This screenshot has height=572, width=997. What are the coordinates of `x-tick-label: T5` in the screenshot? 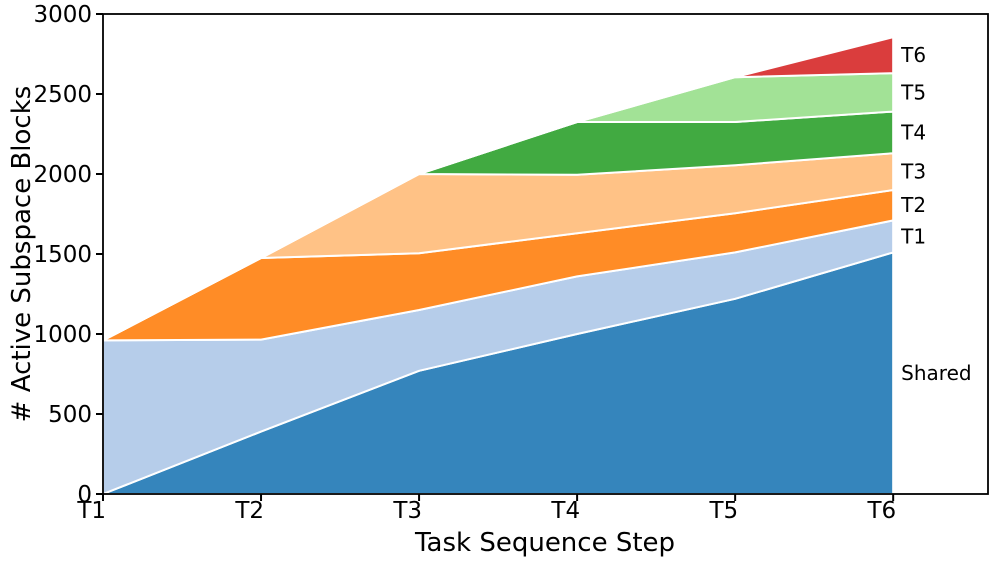 It's located at (723, 511).